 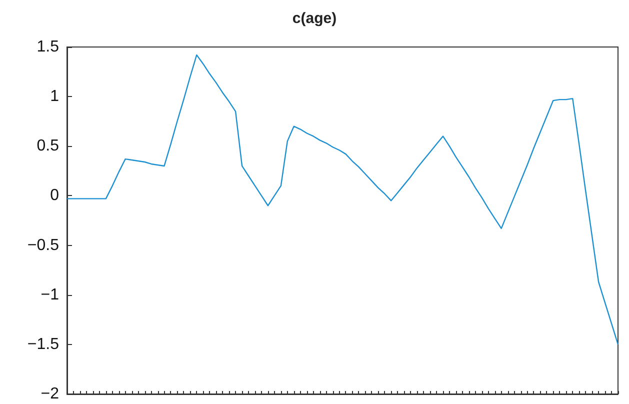 What do you see at coordinates (43, 344) in the screenshot?
I see `y-tick-label: −1.5` at bounding box center [43, 344].